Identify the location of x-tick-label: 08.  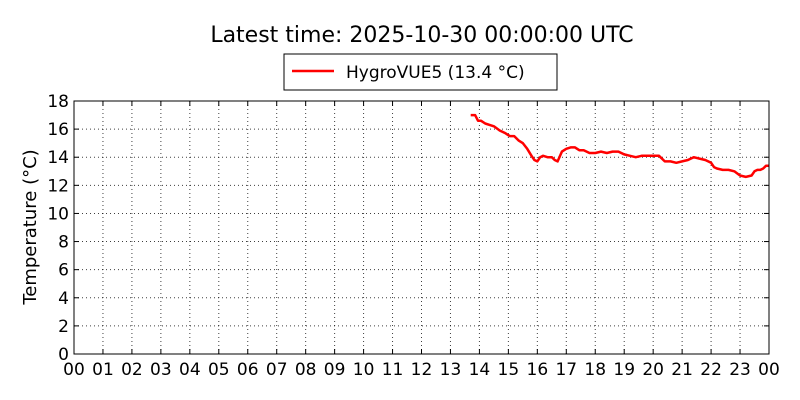
(306, 370).